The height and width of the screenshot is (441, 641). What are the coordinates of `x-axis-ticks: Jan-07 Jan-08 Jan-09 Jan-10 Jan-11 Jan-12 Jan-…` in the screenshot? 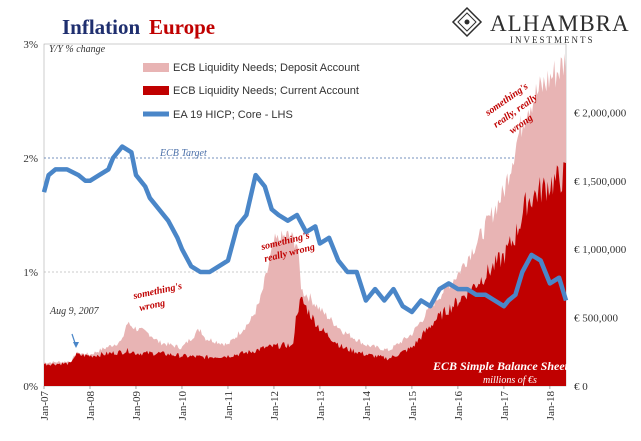 It's located at (298, 403).